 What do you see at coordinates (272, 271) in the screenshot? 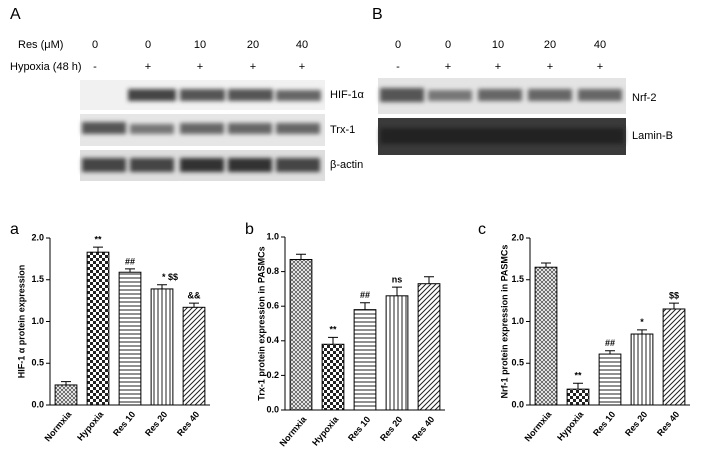
I see `y-tick-label: 0.8` at bounding box center [272, 271].